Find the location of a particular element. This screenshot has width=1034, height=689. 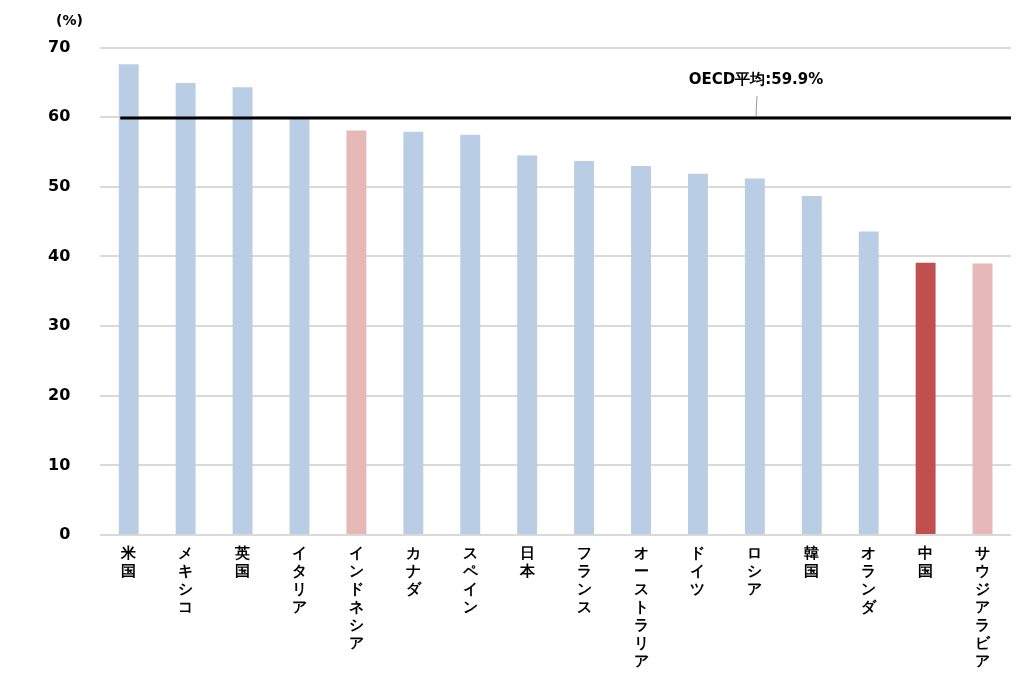

ref-line-label: OECD平均:59.9% is located at coordinates (756, 79).